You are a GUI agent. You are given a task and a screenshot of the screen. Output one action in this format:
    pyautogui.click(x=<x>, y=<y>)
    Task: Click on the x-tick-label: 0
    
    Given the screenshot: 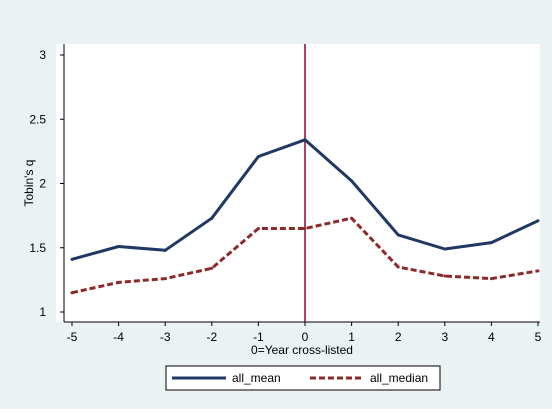 What is the action you would take?
    pyautogui.click(x=305, y=337)
    